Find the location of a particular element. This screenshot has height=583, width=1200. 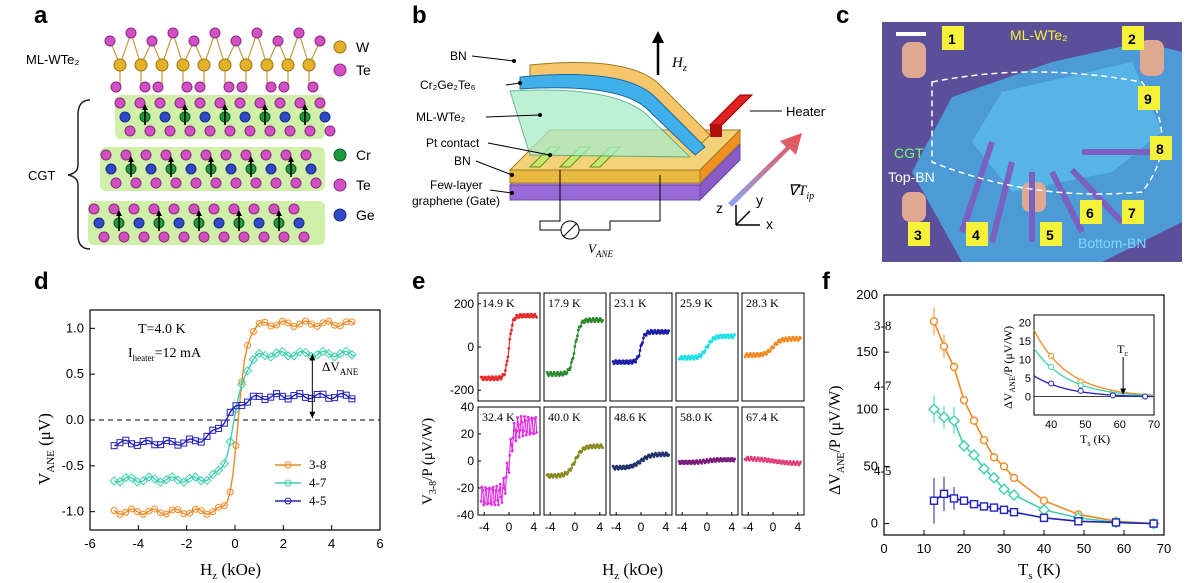

svg-text: 2 is located at coordinates (1132, 39).